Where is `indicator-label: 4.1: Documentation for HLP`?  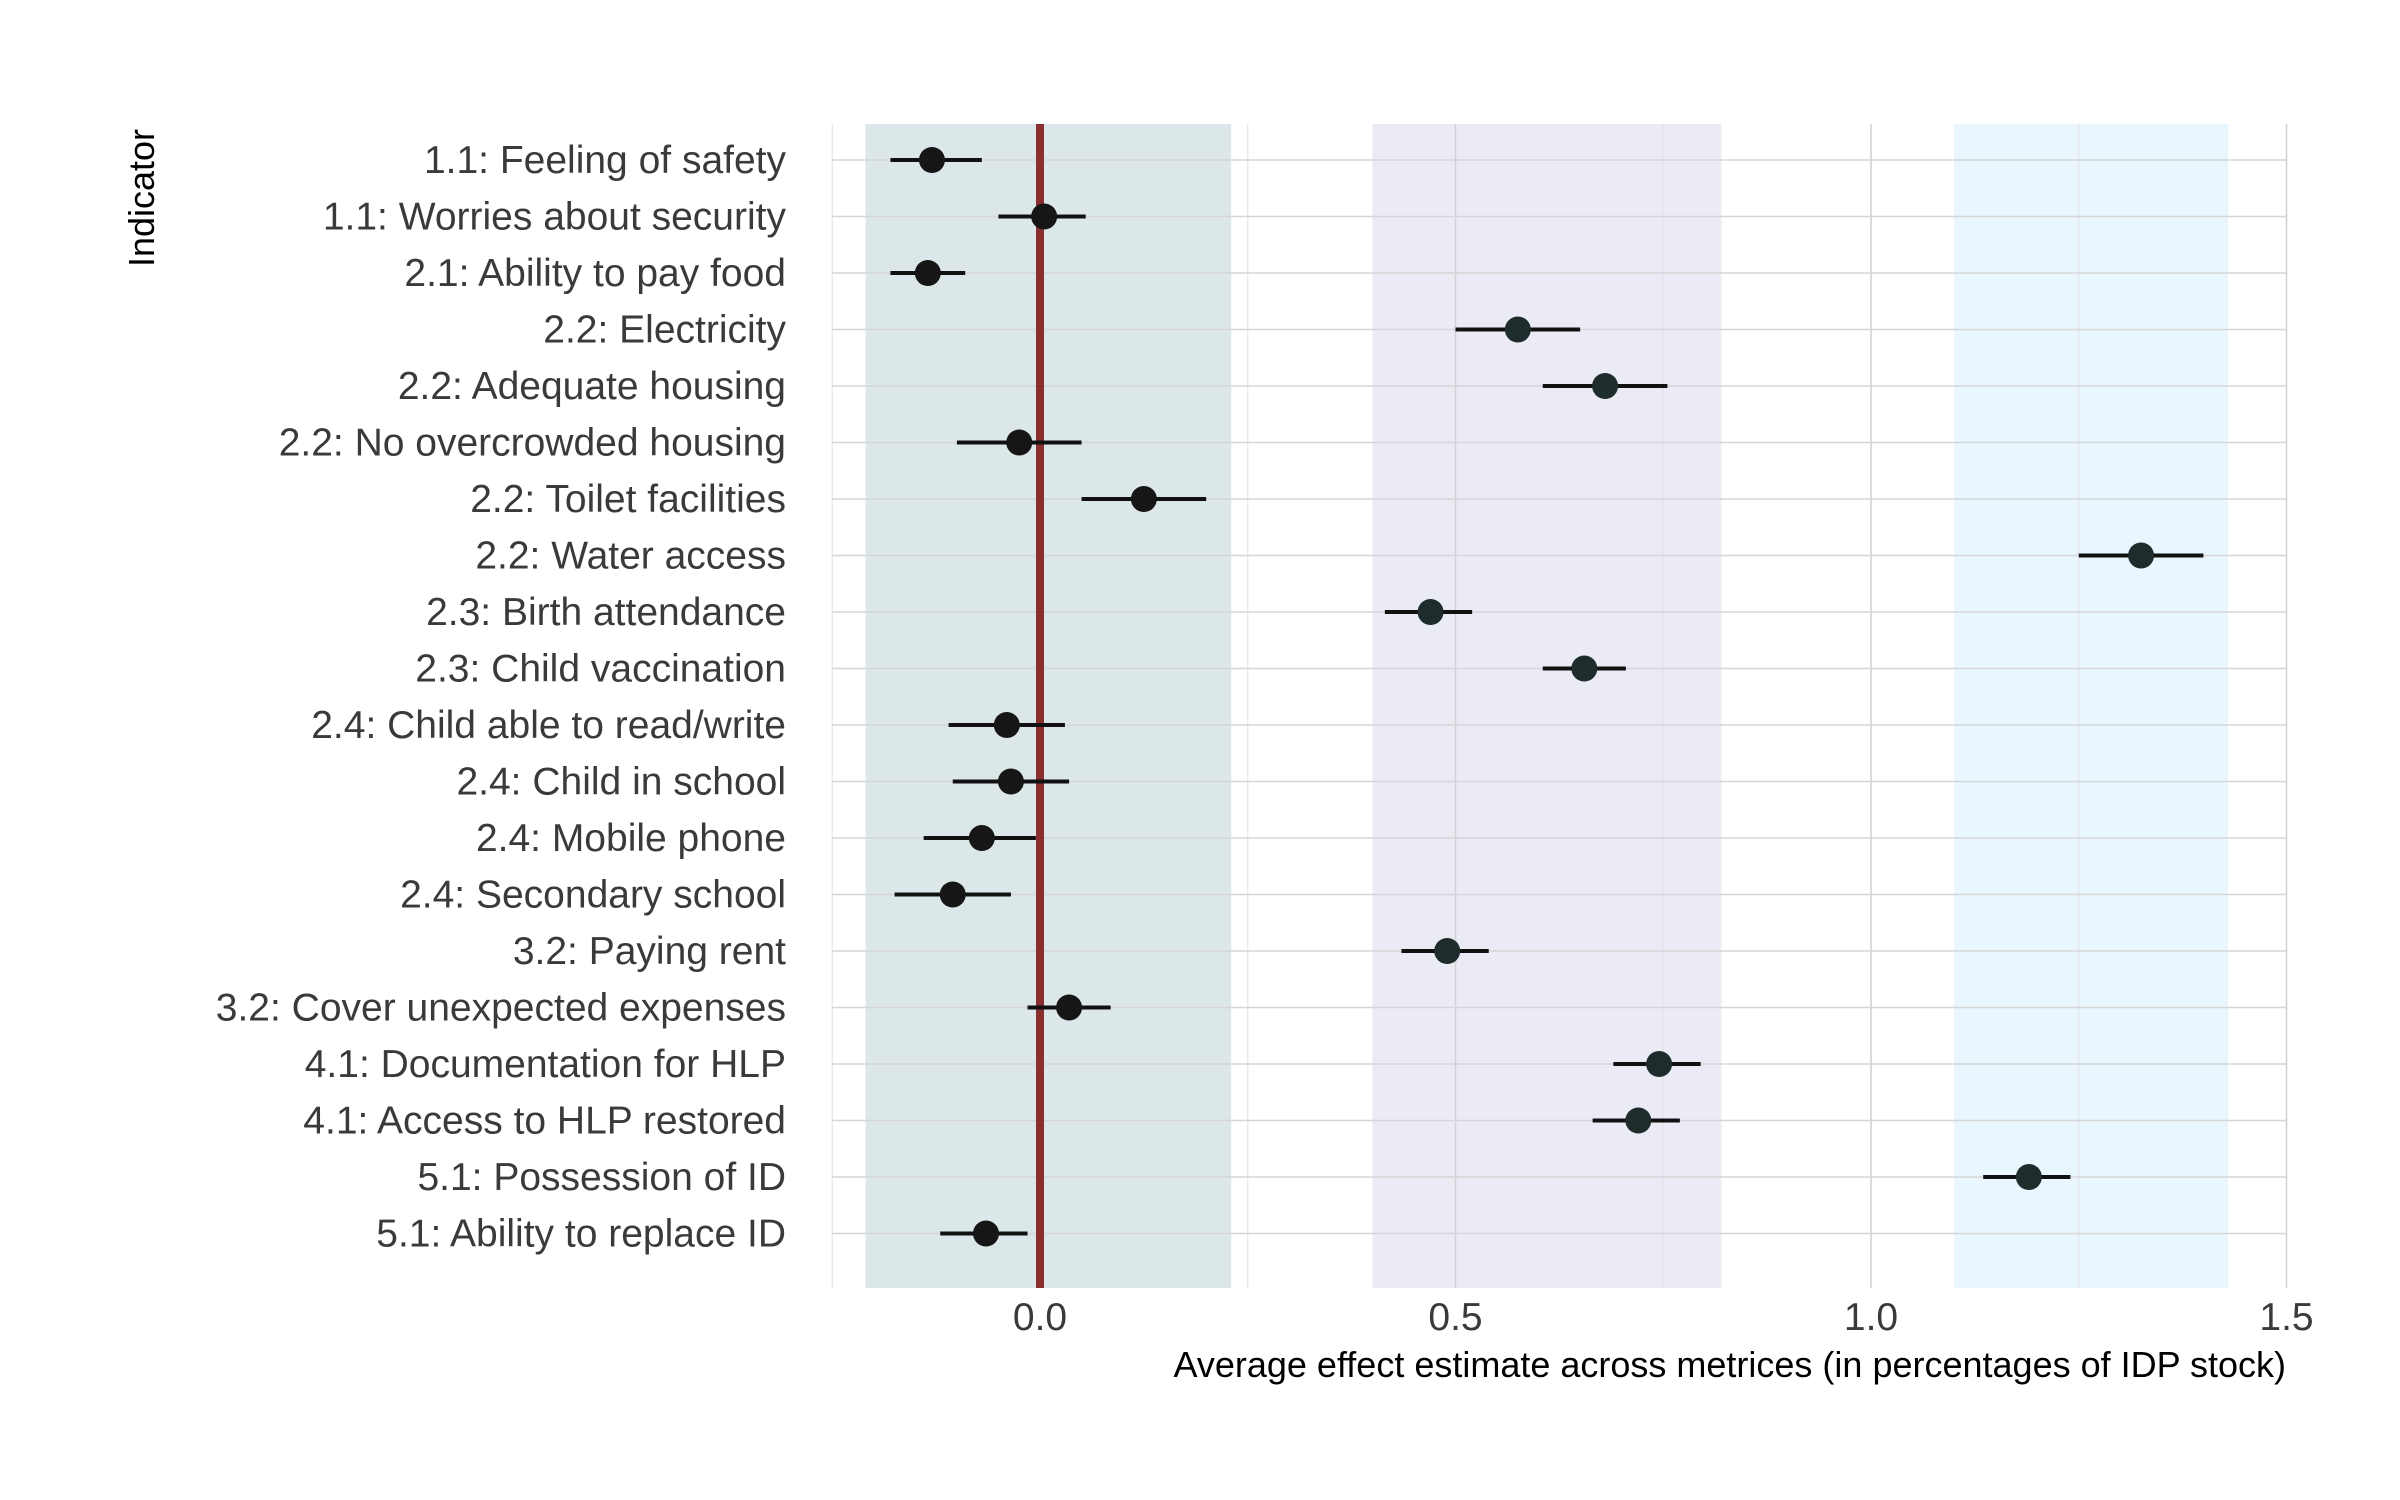 indicator-label: 4.1: Documentation for HLP is located at coordinates (545, 1064).